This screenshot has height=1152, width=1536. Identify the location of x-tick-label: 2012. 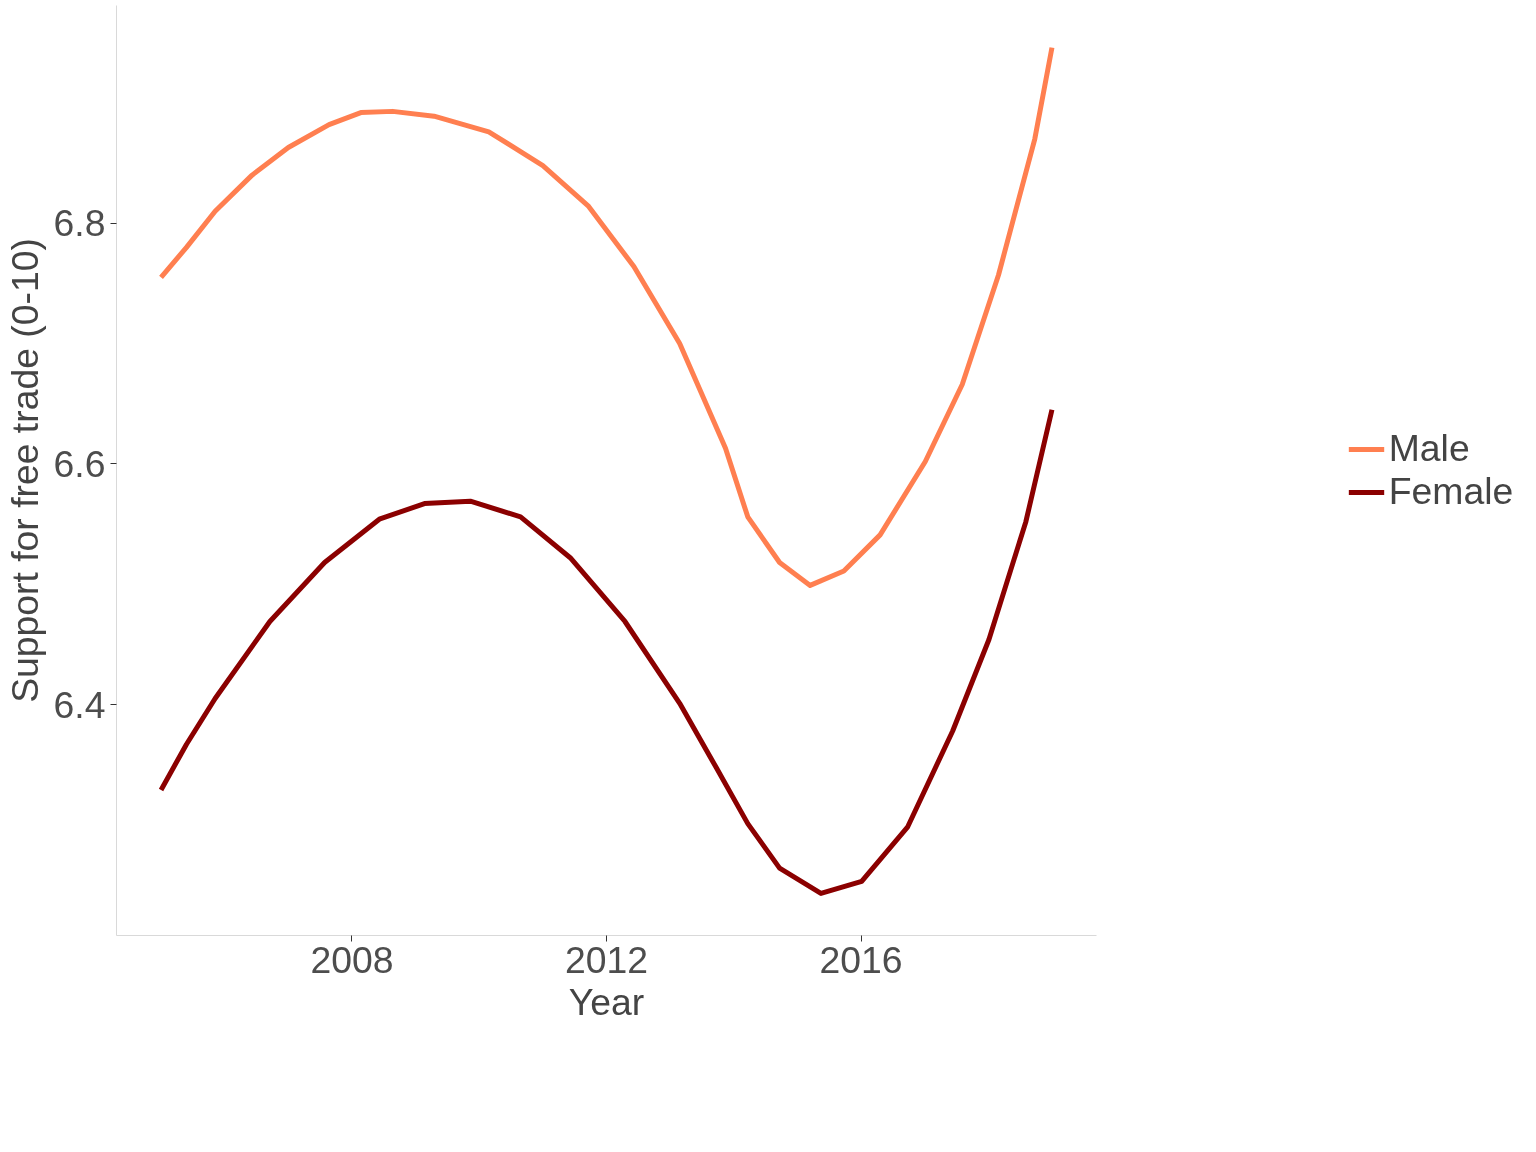
(606, 959).